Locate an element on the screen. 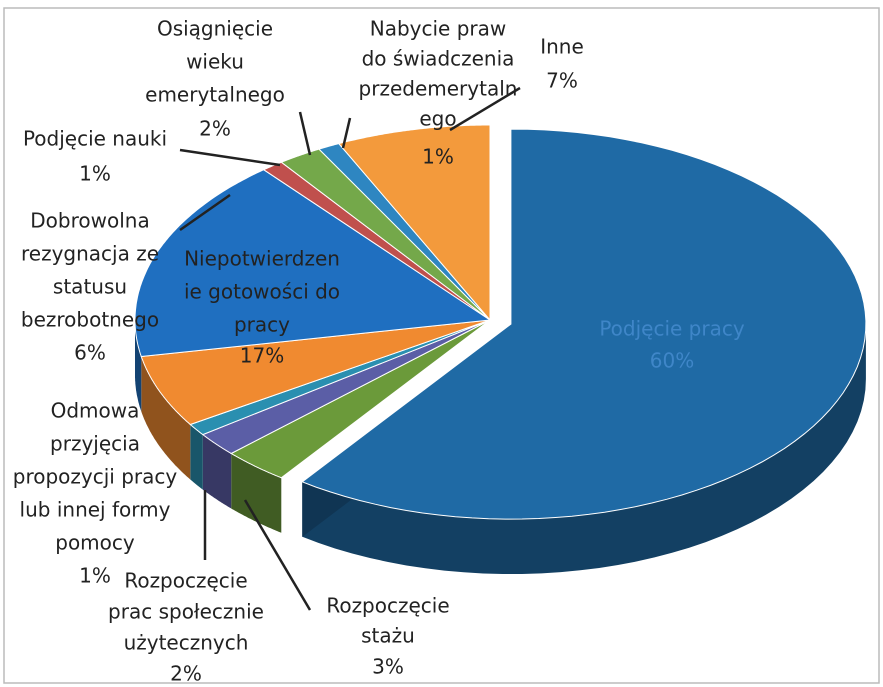  category-label: prac społecznie is located at coordinates (186, 612).